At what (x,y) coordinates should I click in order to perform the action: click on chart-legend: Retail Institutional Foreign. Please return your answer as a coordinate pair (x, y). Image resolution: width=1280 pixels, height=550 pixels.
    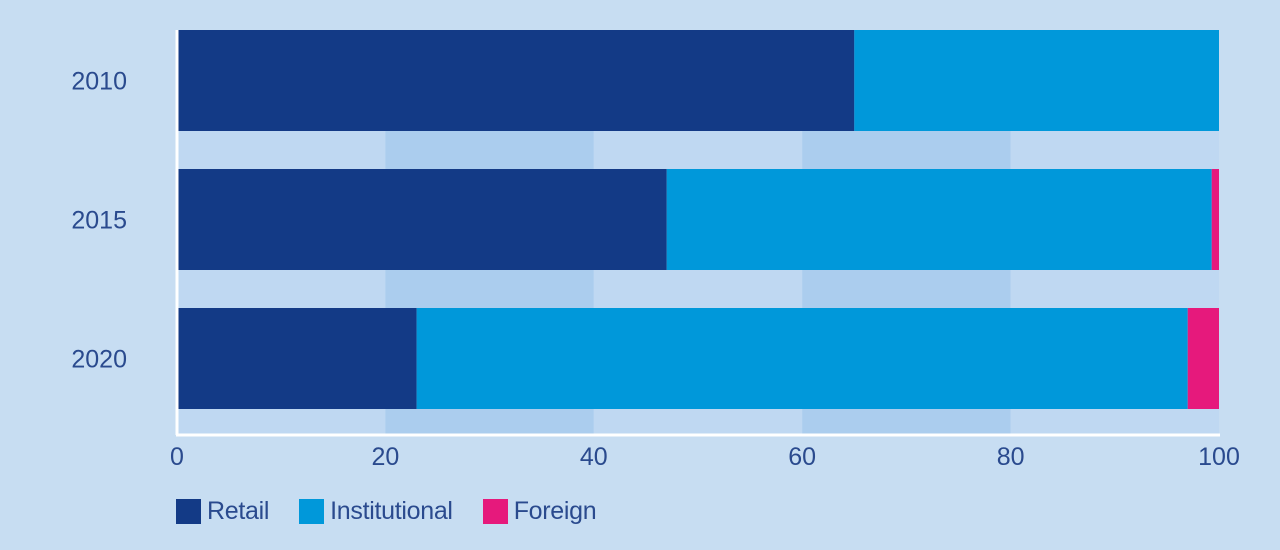
    Looking at the image, I should click on (401, 511).